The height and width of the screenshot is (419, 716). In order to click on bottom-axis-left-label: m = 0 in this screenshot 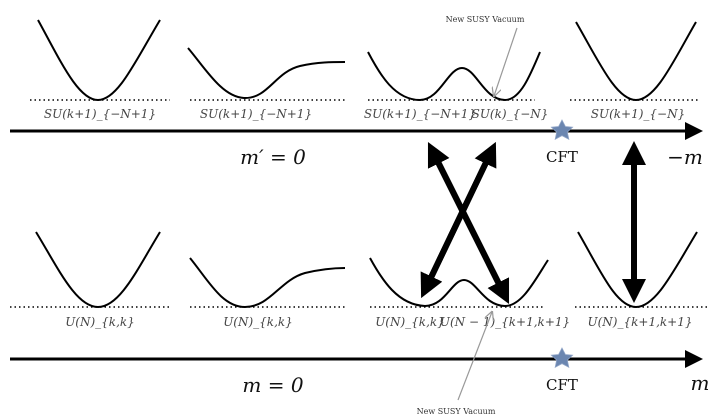, I will do `click(272, 385)`.